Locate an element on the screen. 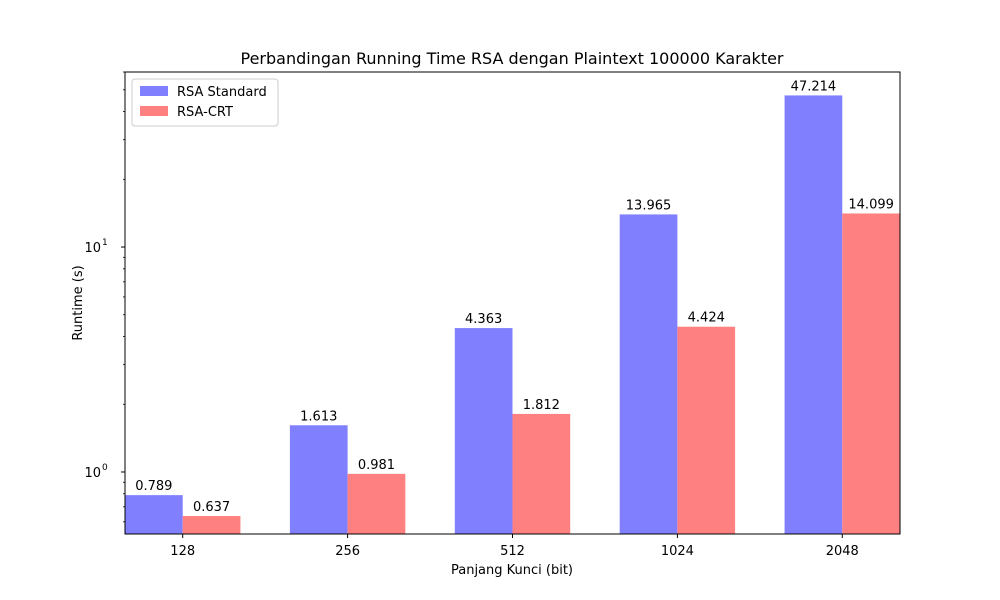 Image resolution: width=1000 pixels, height=600 pixels. legend-swatch-rsa-crt is located at coordinates (154, 111).